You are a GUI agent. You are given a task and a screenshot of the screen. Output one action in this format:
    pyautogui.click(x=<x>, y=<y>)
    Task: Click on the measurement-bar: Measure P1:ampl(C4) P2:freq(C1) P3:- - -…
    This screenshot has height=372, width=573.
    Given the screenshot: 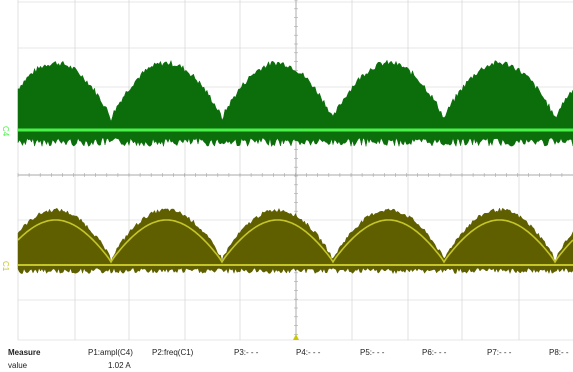 What is the action you would take?
    pyautogui.click(x=286, y=357)
    